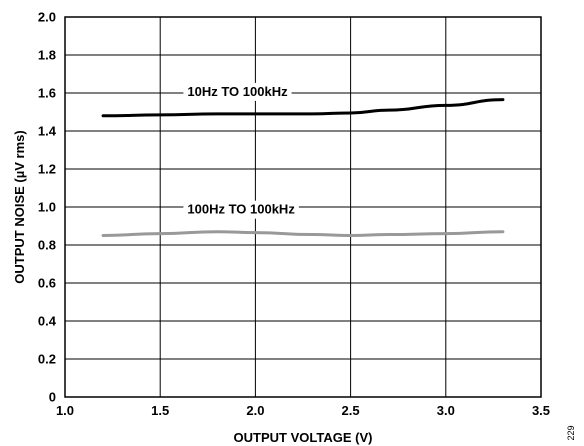  I want to click on y-tick-label: 1.0, so click(47, 207).